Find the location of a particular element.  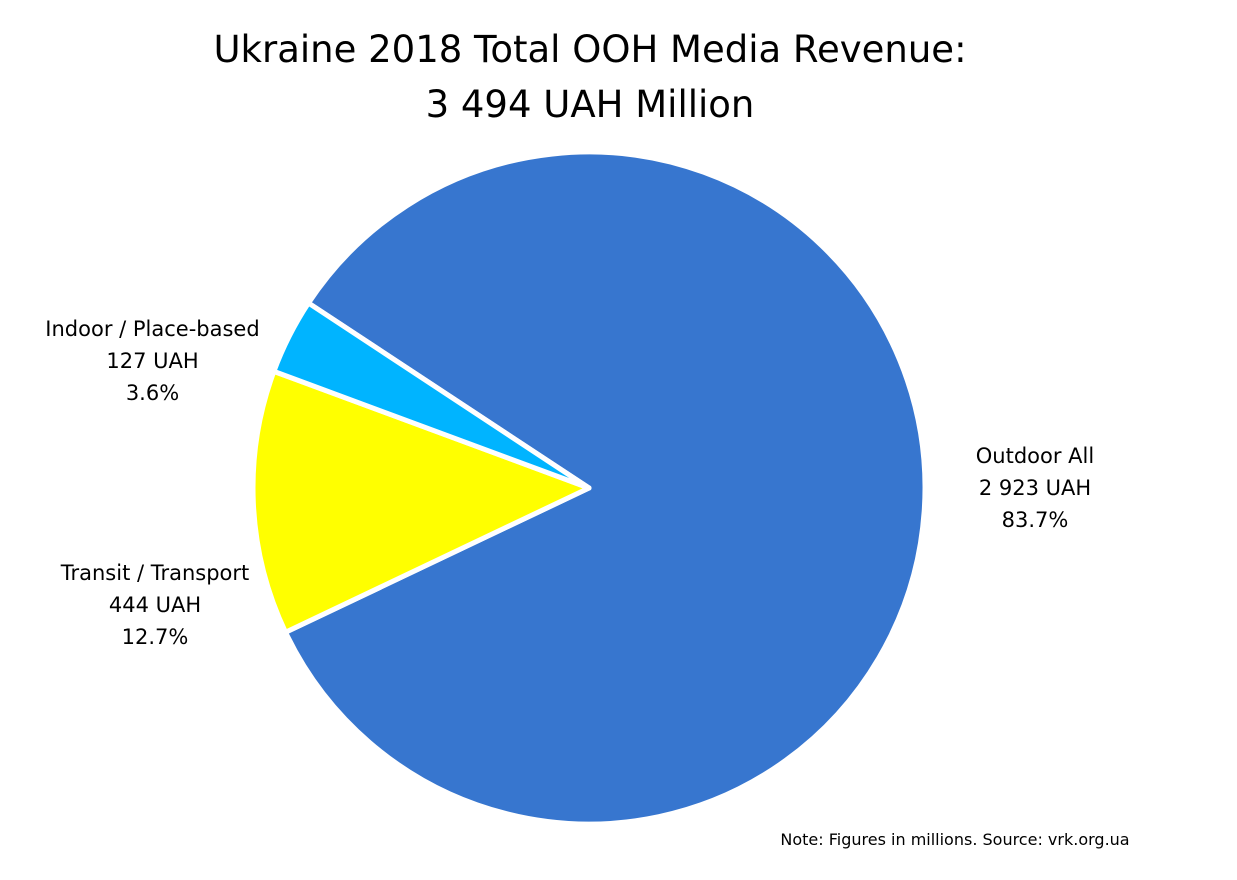

slice-label-value: 444 UAH is located at coordinates (155, 605).